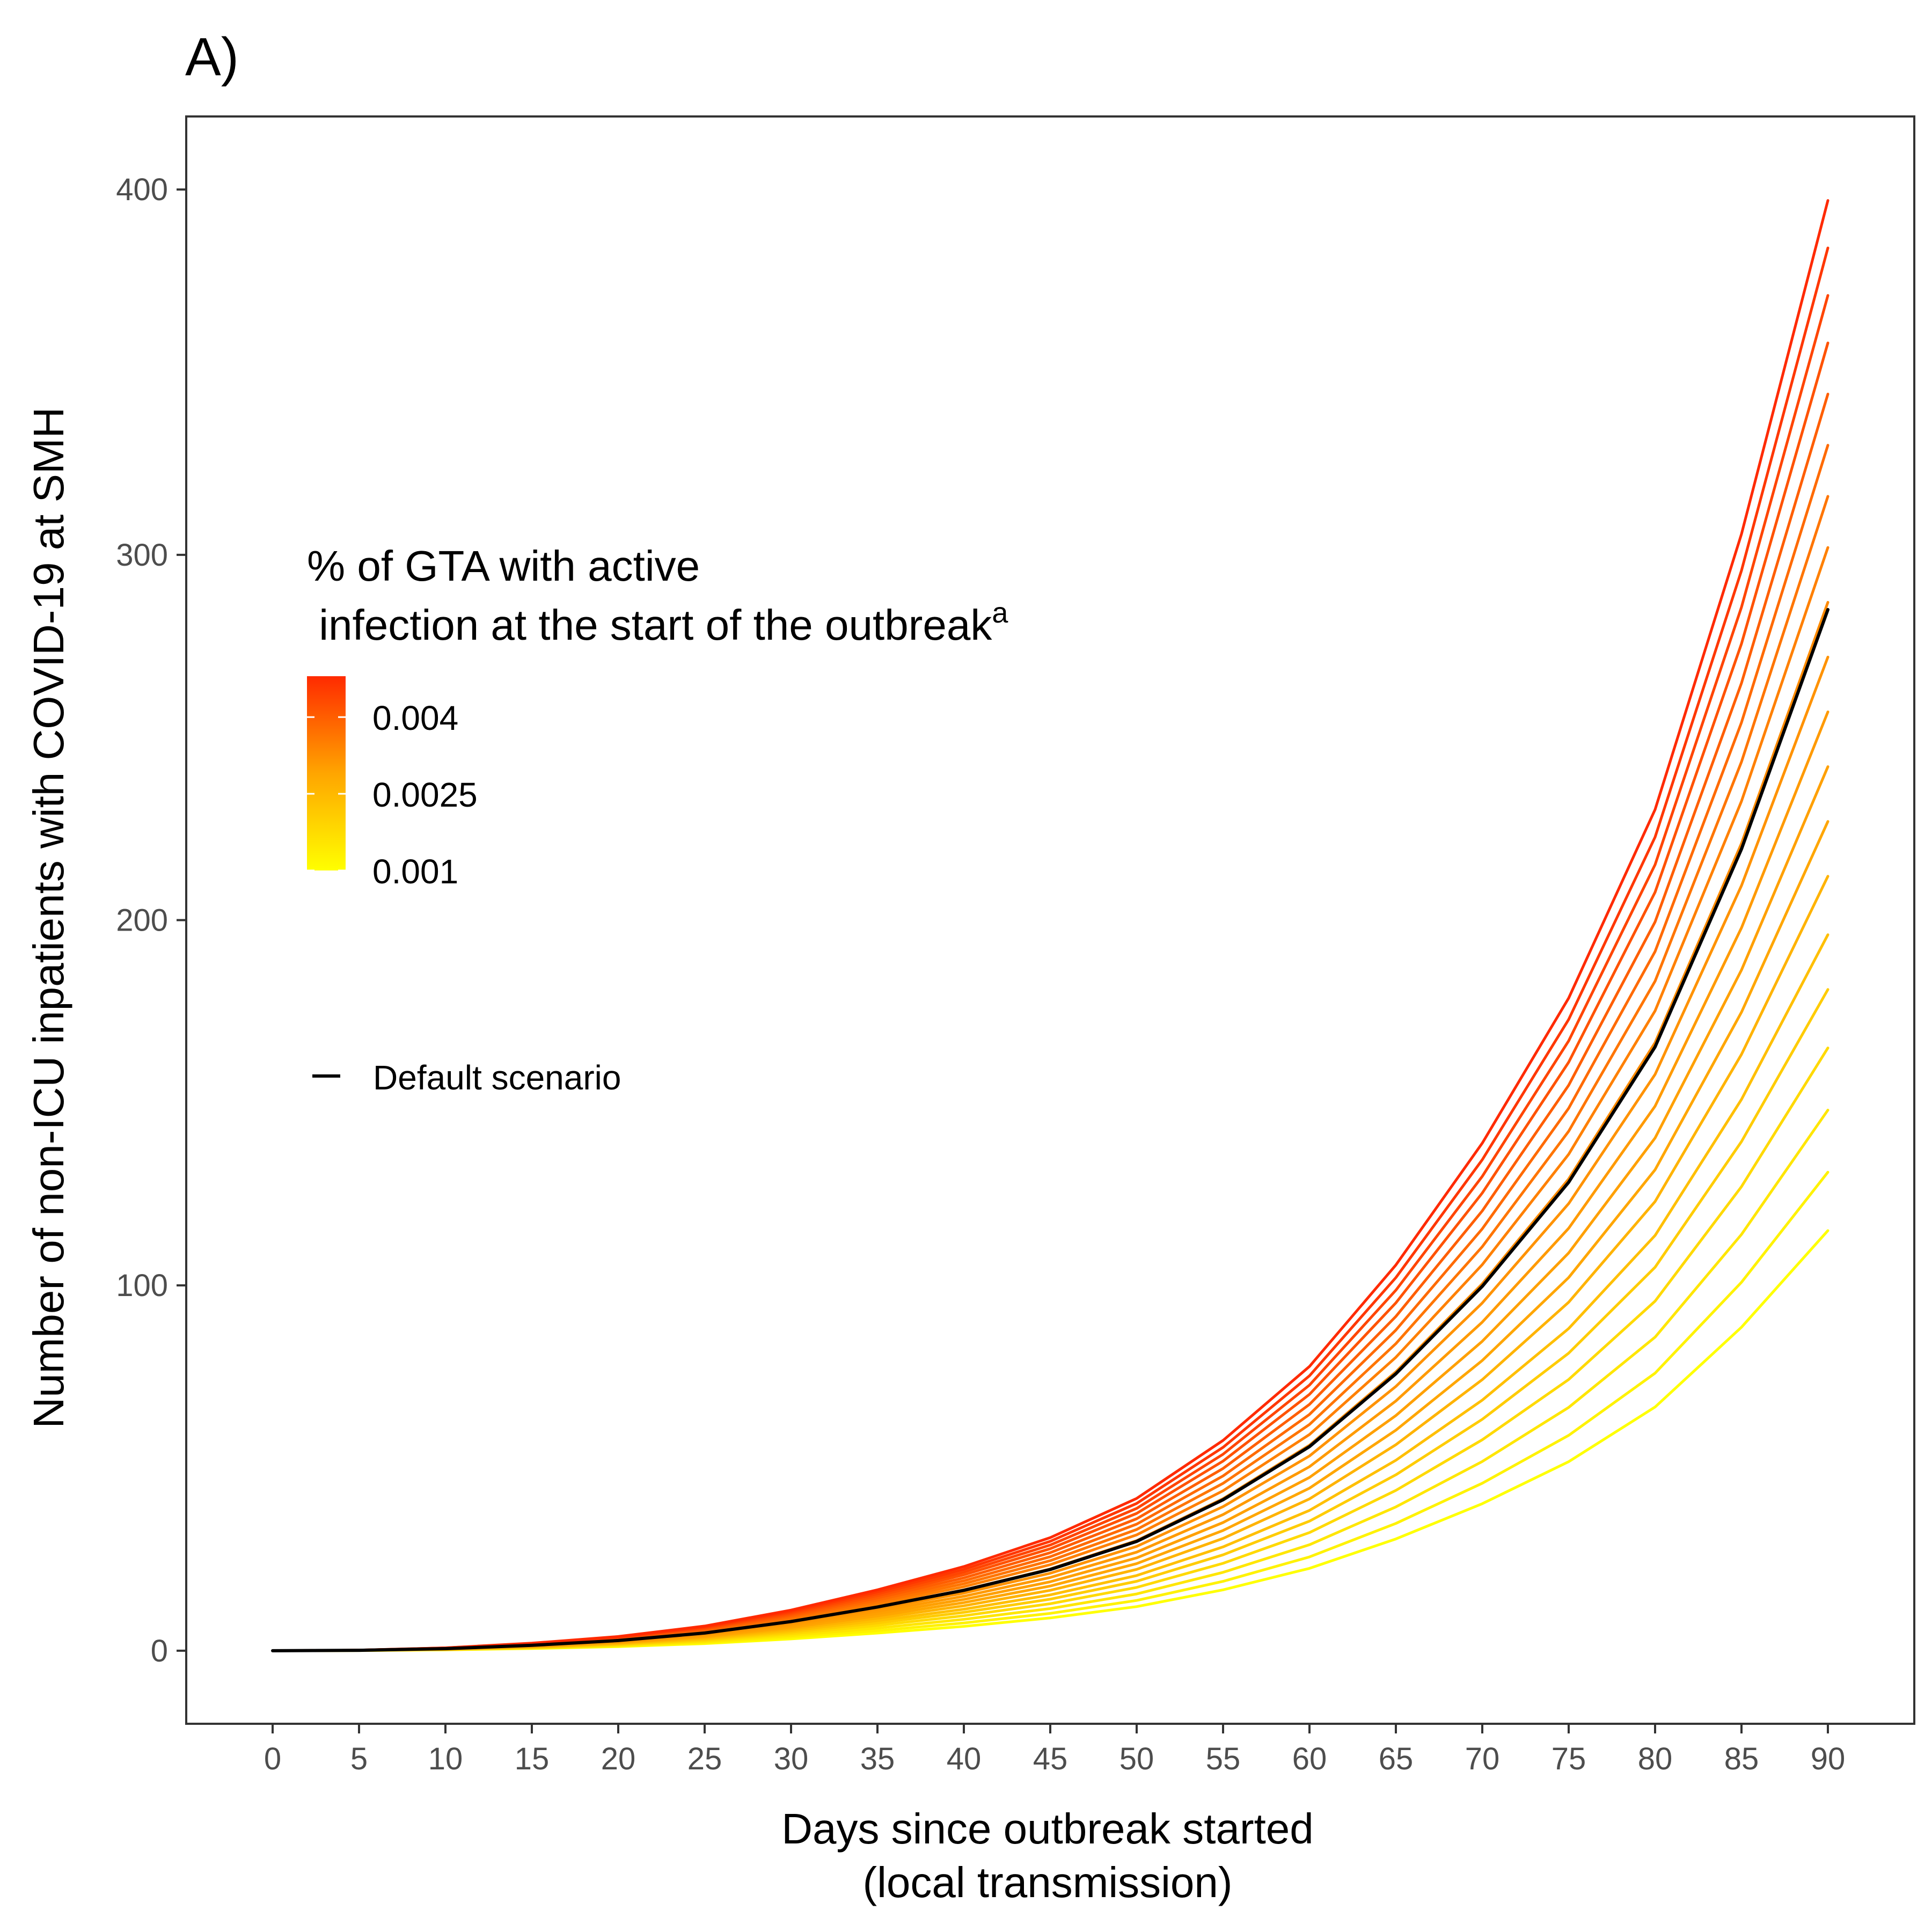 This screenshot has width=1932, height=1932. Describe the element at coordinates (1309, 1758) in the screenshot. I see `x-tick-label: 60` at that location.